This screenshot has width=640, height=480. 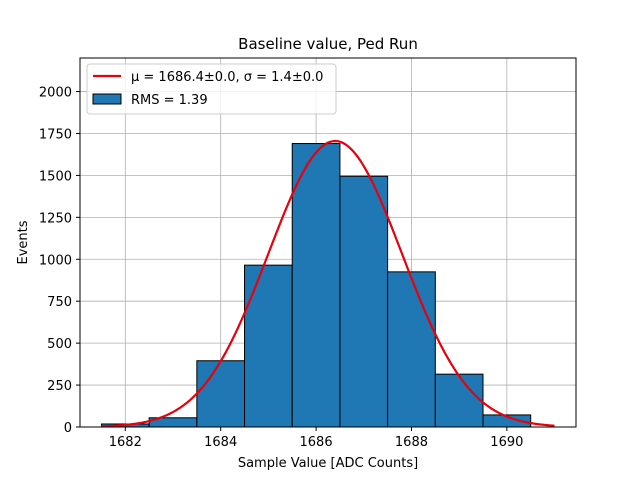 I want to click on y-tick-label: 750, so click(x=59, y=302).